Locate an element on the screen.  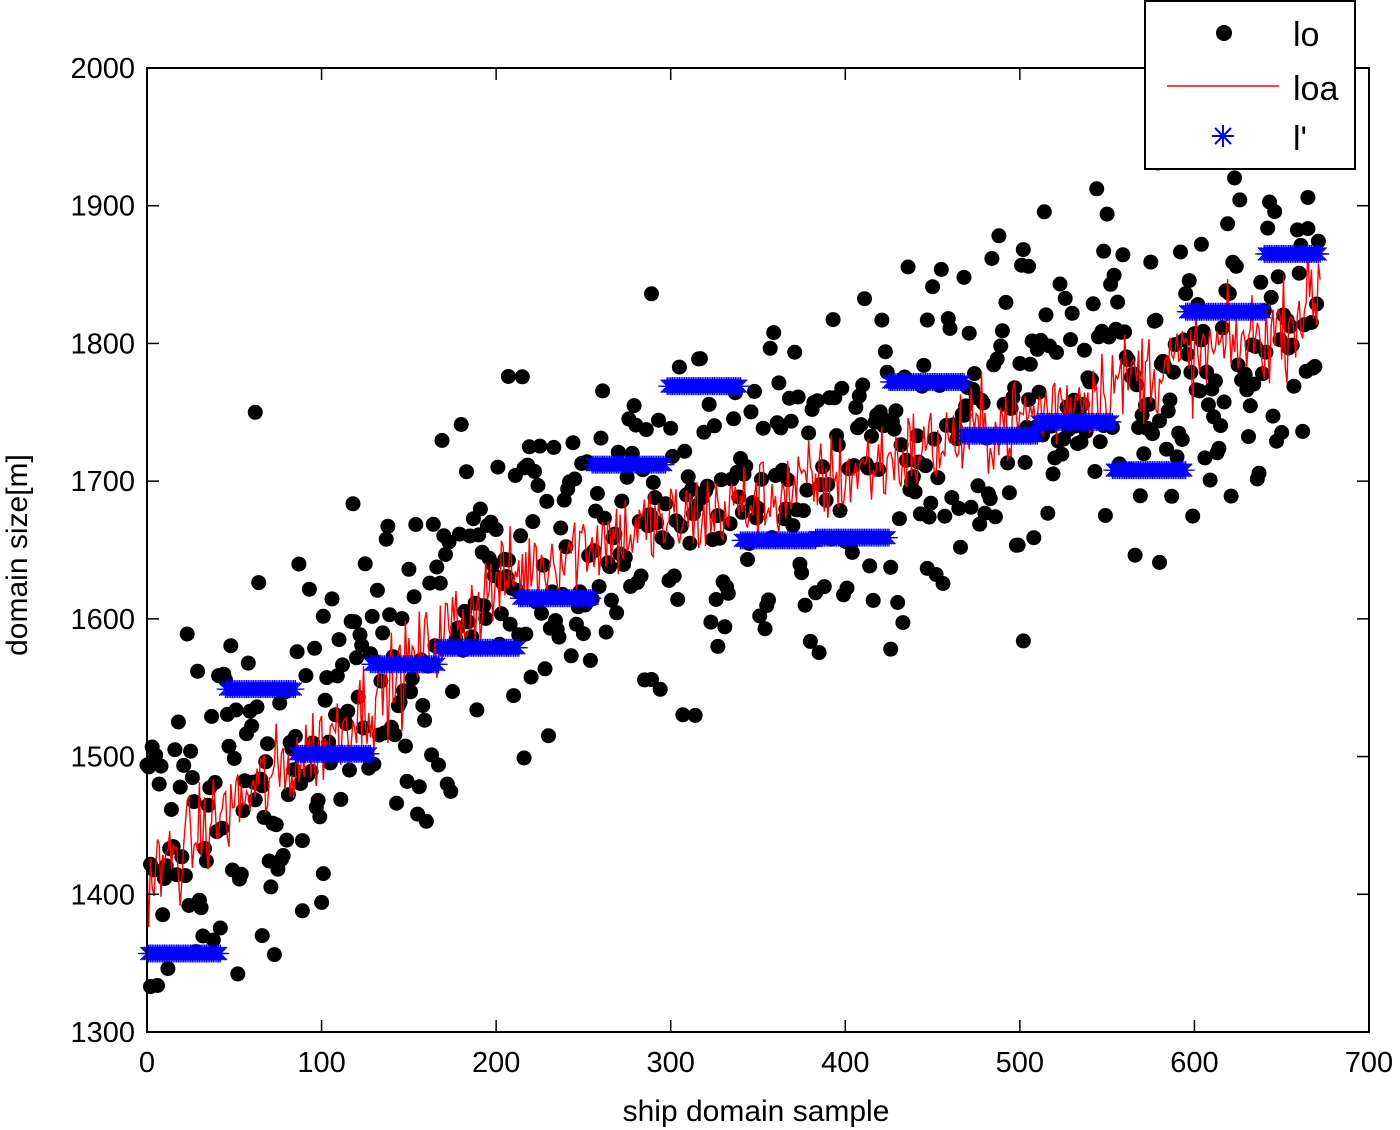
x-tick-label: 0 is located at coordinates (147, 1063).